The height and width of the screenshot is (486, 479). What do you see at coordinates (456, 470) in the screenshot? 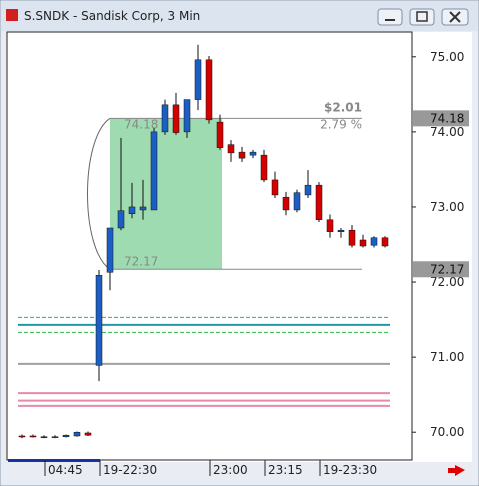
I see `scroll-arrow` at bounding box center [456, 470].